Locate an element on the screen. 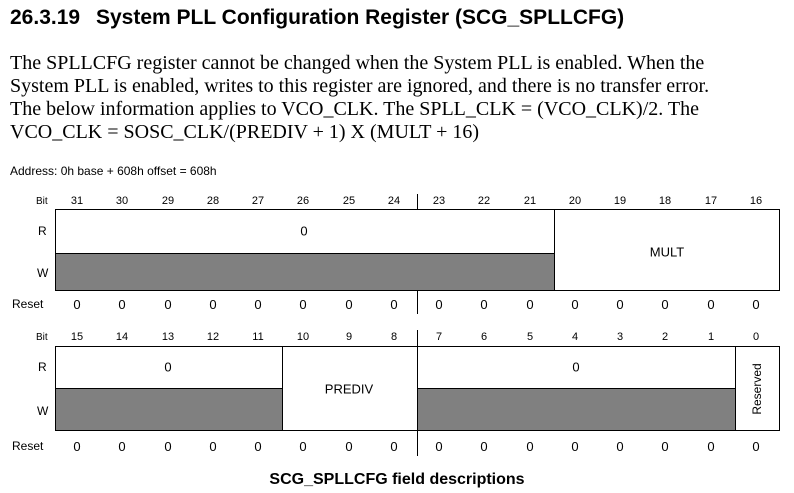  bit-number: 26 is located at coordinates (303, 201).